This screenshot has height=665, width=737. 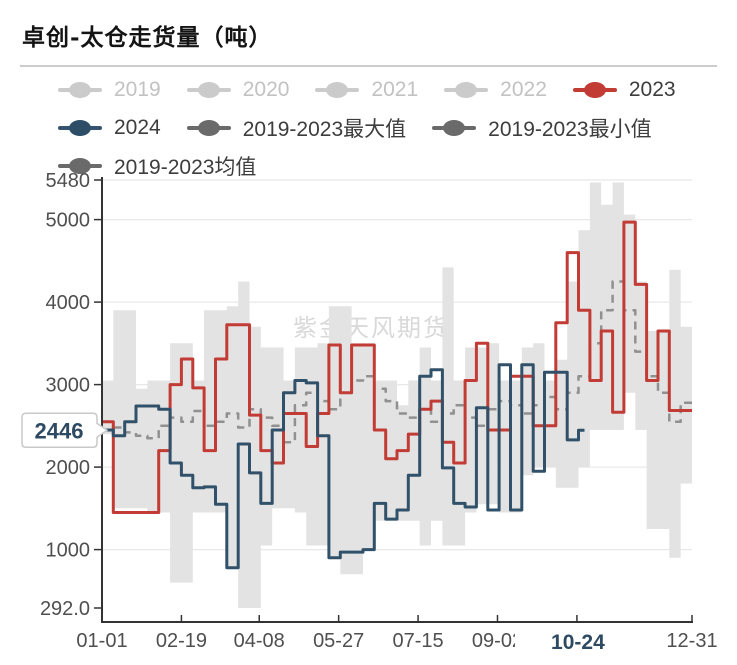 I want to click on x-axis-label: 04-08, so click(x=259, y=641).